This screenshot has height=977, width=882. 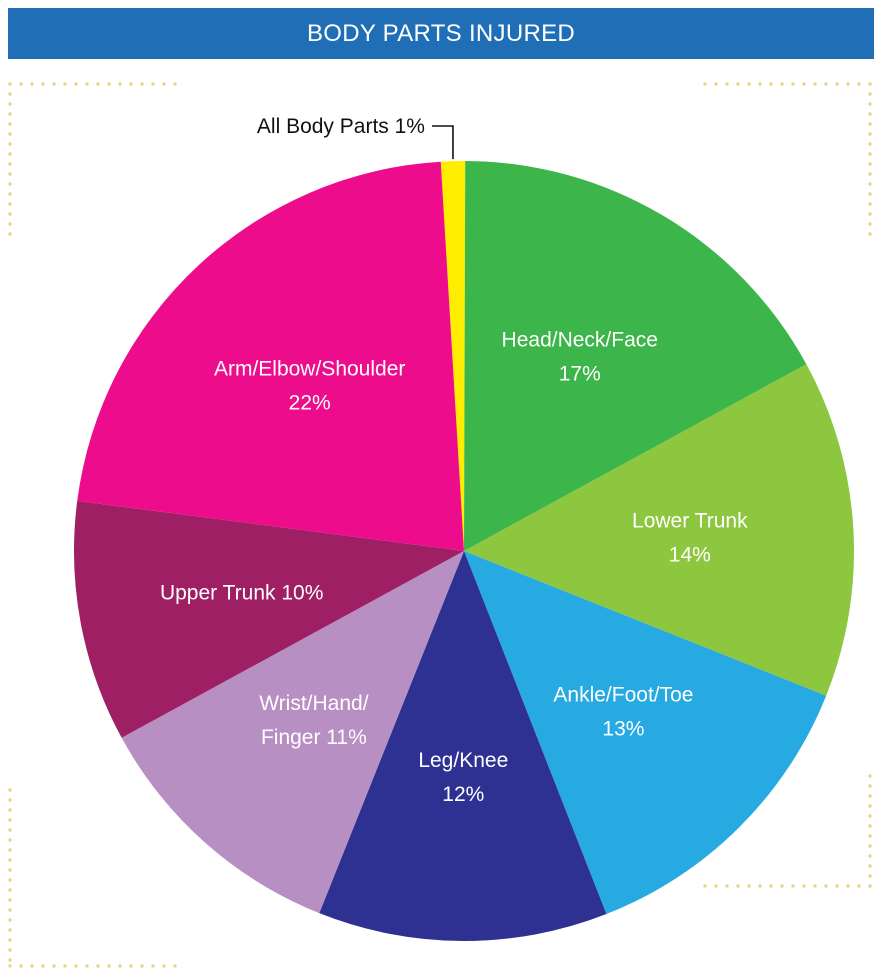 I want to click on callout-leader-line, so click(x=442, y=142).